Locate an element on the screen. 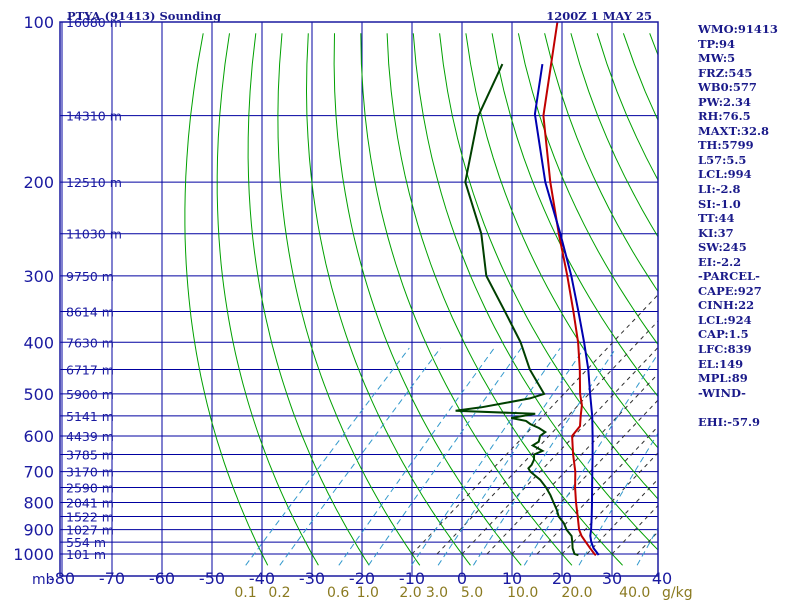  ki-value: KI:37 is located at coordinates (716, 232).